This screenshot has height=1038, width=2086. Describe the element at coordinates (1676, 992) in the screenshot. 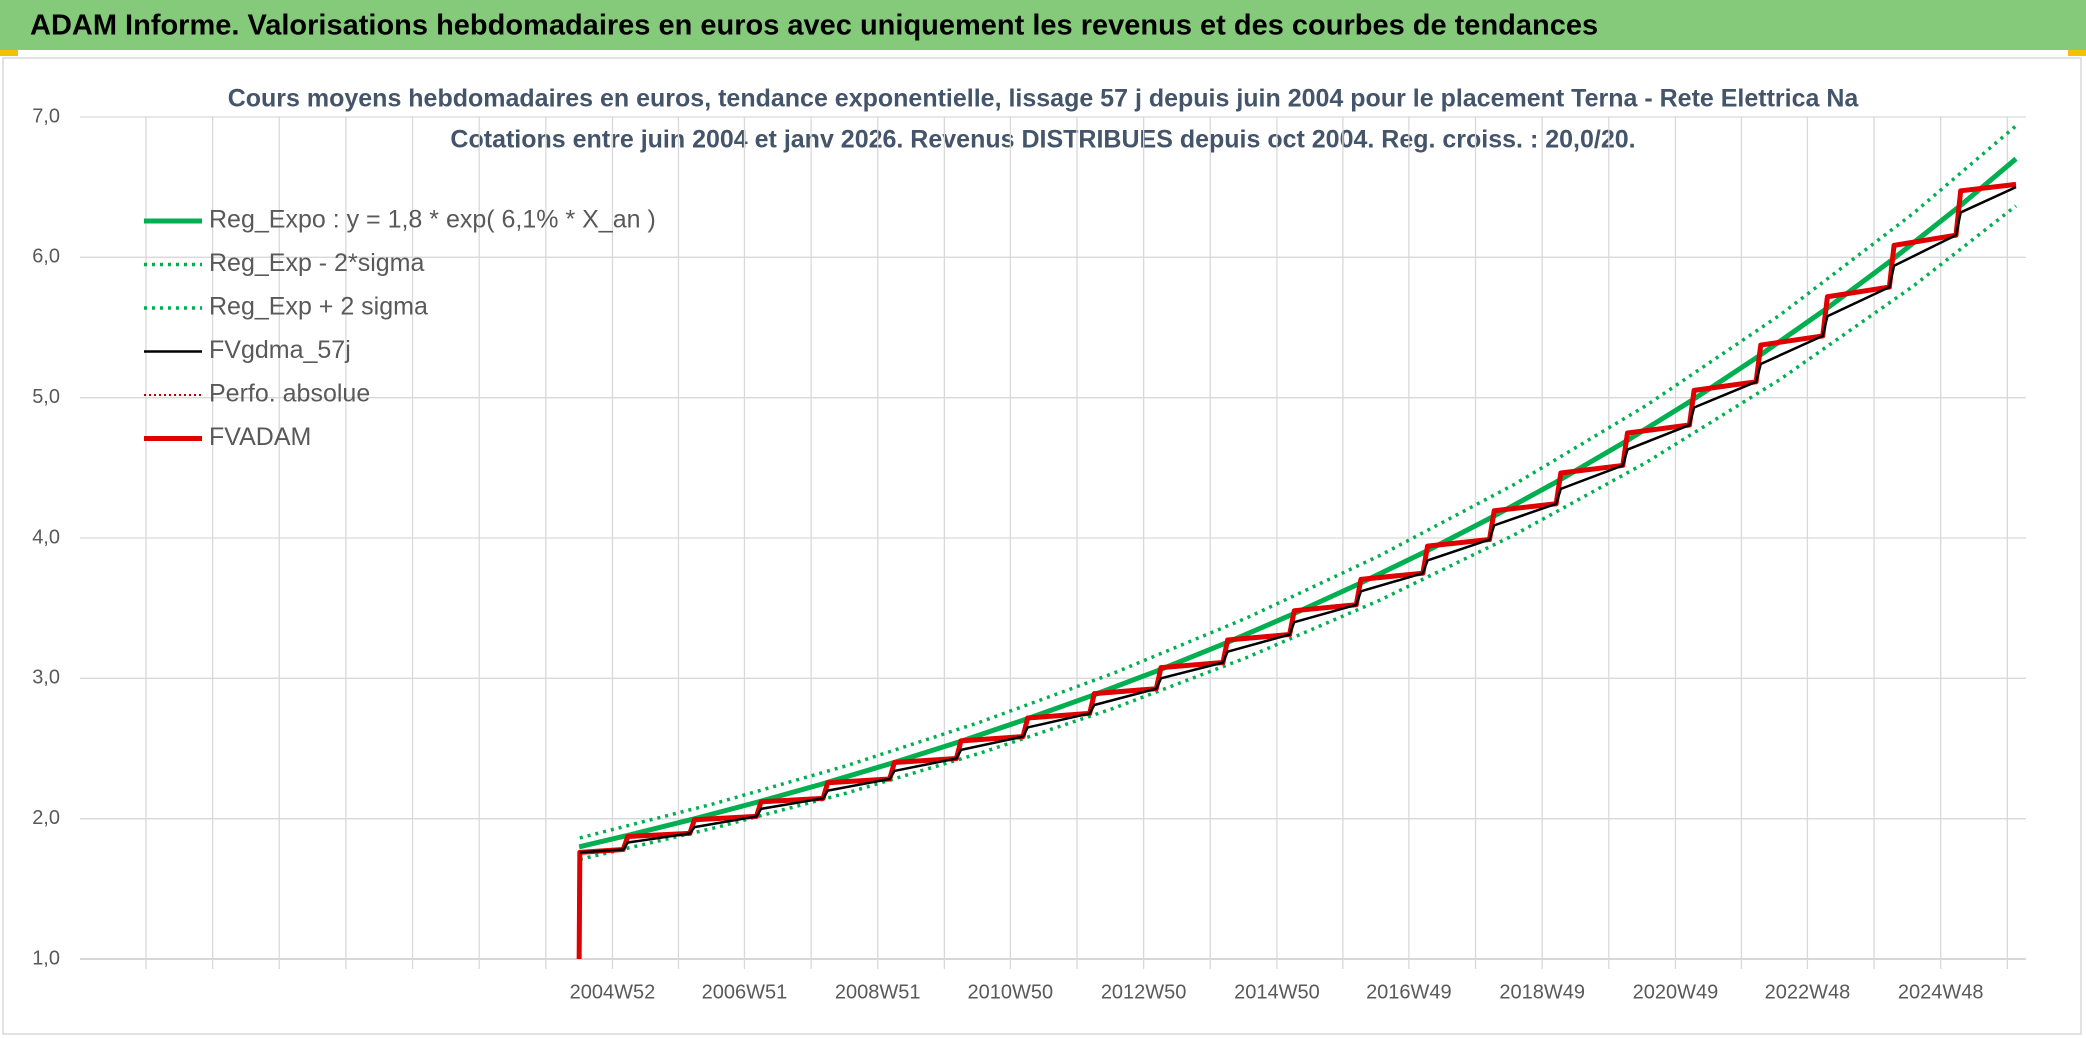

I see `x-tick-label: 2020W49` at that location.